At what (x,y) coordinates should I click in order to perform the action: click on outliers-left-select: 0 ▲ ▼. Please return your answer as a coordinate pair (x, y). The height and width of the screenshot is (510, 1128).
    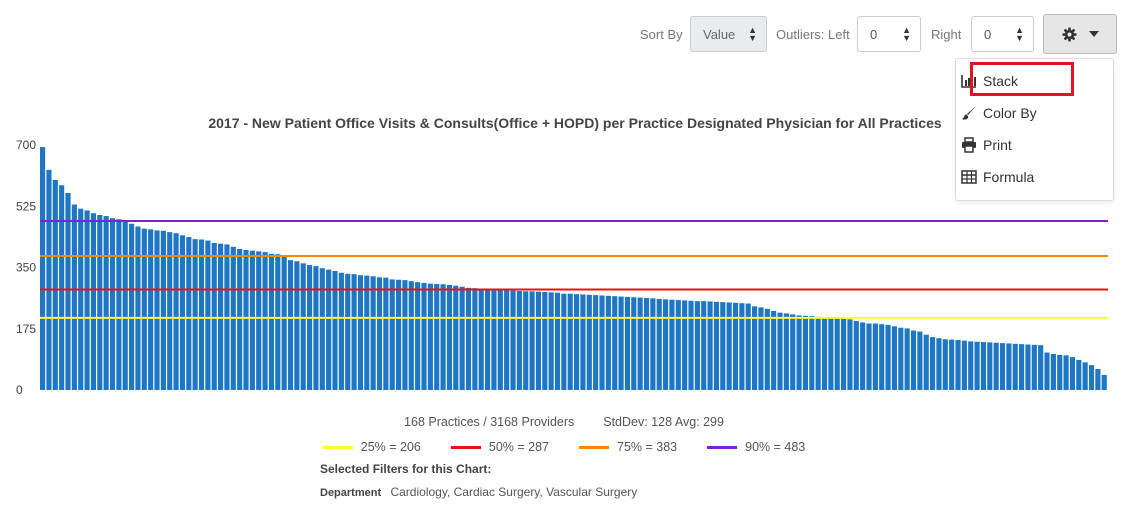
    Looking at the image, I should click on (889, 34).